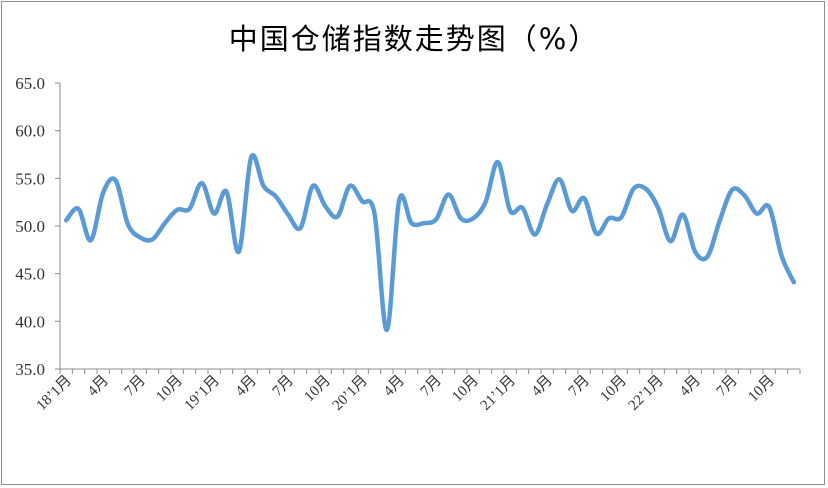  I want to click on y-tick-label: 65.0, so click(30, 83).